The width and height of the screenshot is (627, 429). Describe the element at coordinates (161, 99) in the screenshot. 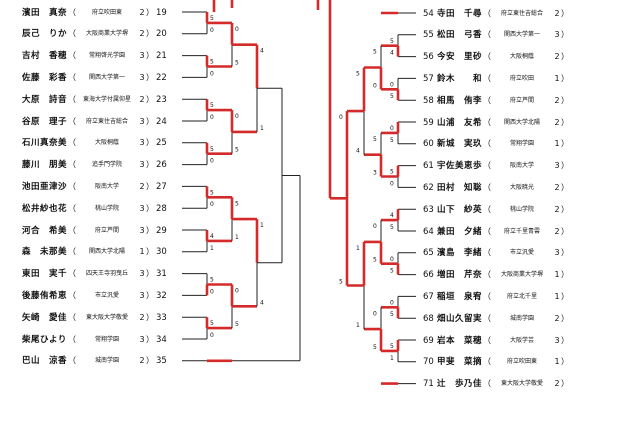

I see `seed-number: 23` at that location.